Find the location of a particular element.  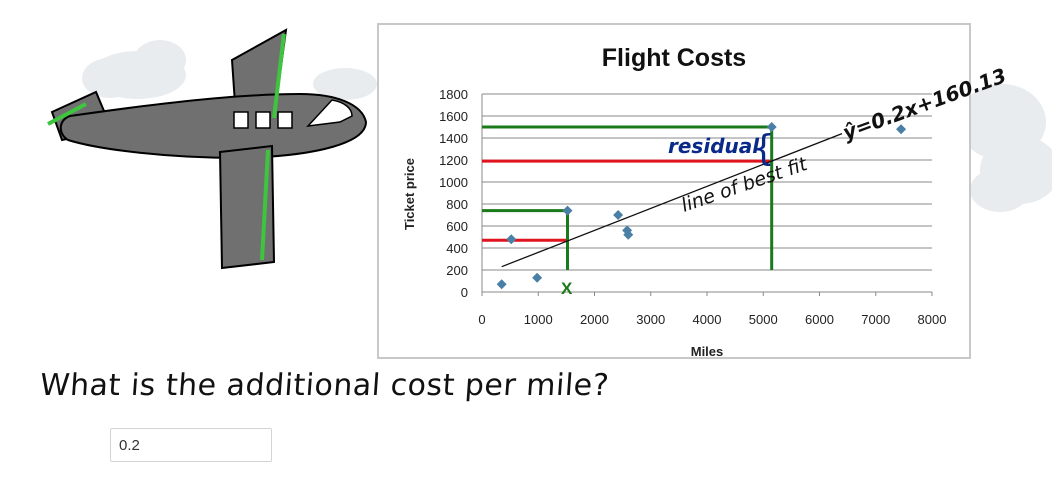

x-axis-label: Miles is located at coordinates (707, 351).